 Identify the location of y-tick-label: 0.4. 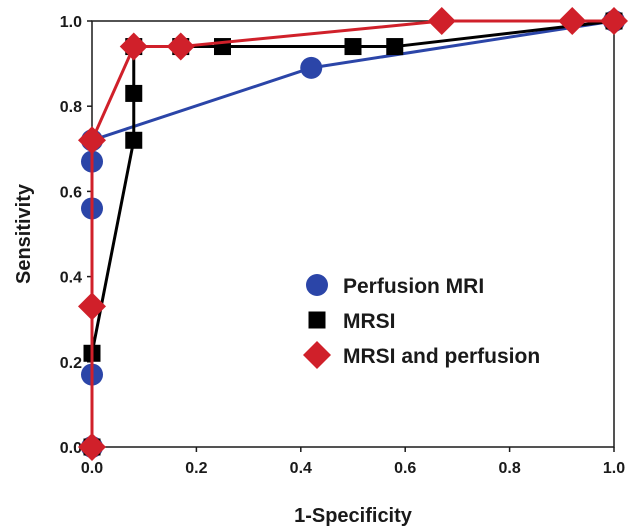
(71, 278).